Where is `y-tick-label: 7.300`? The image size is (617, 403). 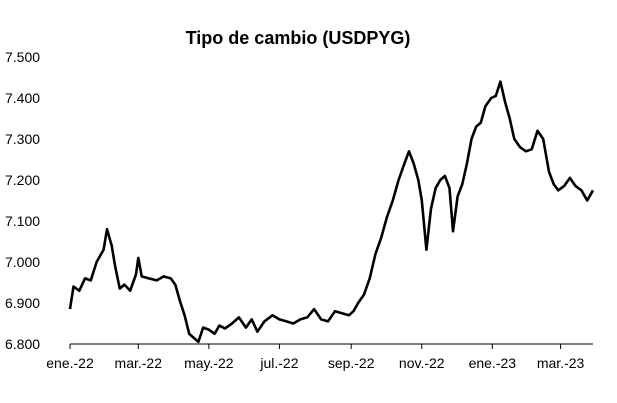
y-tick-label: 7.300 is located at coordinates (22, 139).